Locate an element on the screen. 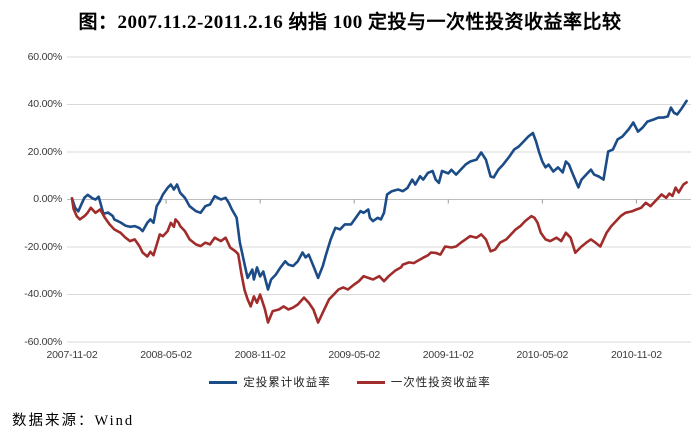 The width and height of the screenshot is (700, 437). x-tick-label: 2008-11-02 is located at coordinates (260, 355).